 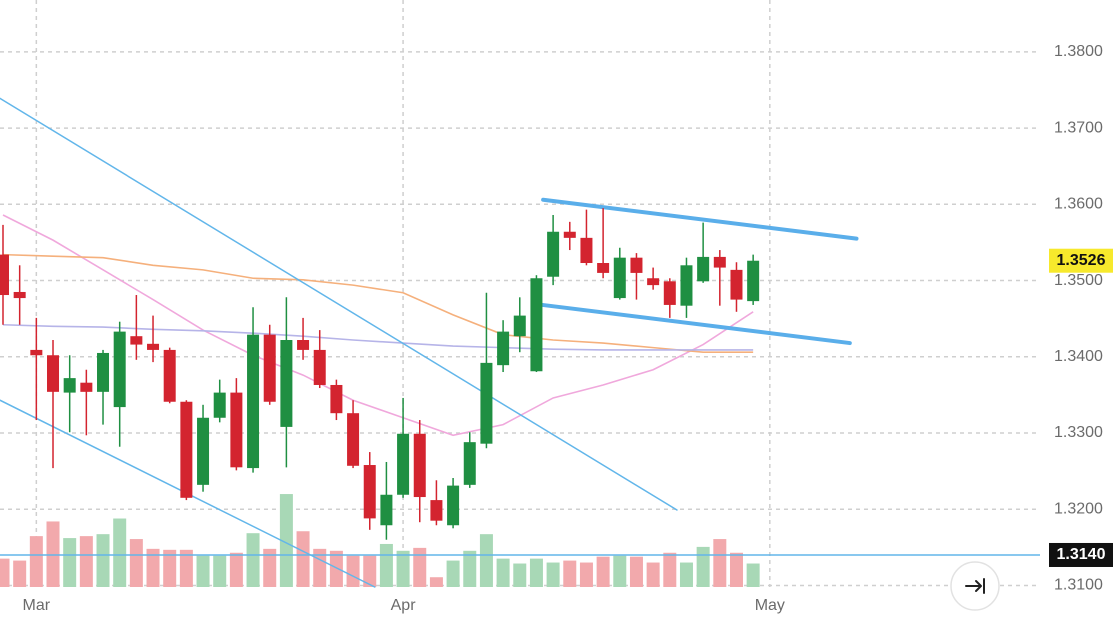 I want to click on button-icon, so click(x=975, y=586).